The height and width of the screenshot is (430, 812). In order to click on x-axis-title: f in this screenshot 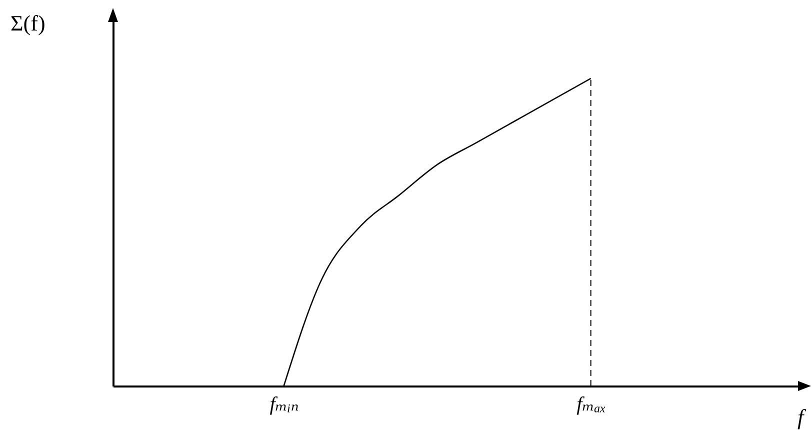, I will do `click(802, 417)`.